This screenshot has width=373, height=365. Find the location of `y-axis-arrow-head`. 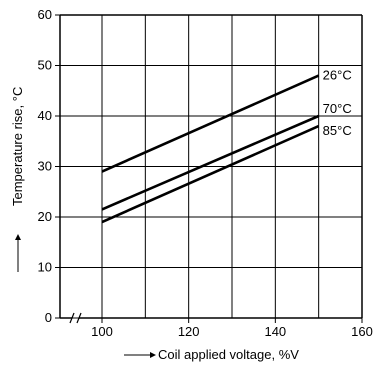

y-axis-arrow-head is located at coordinates (18, 237).